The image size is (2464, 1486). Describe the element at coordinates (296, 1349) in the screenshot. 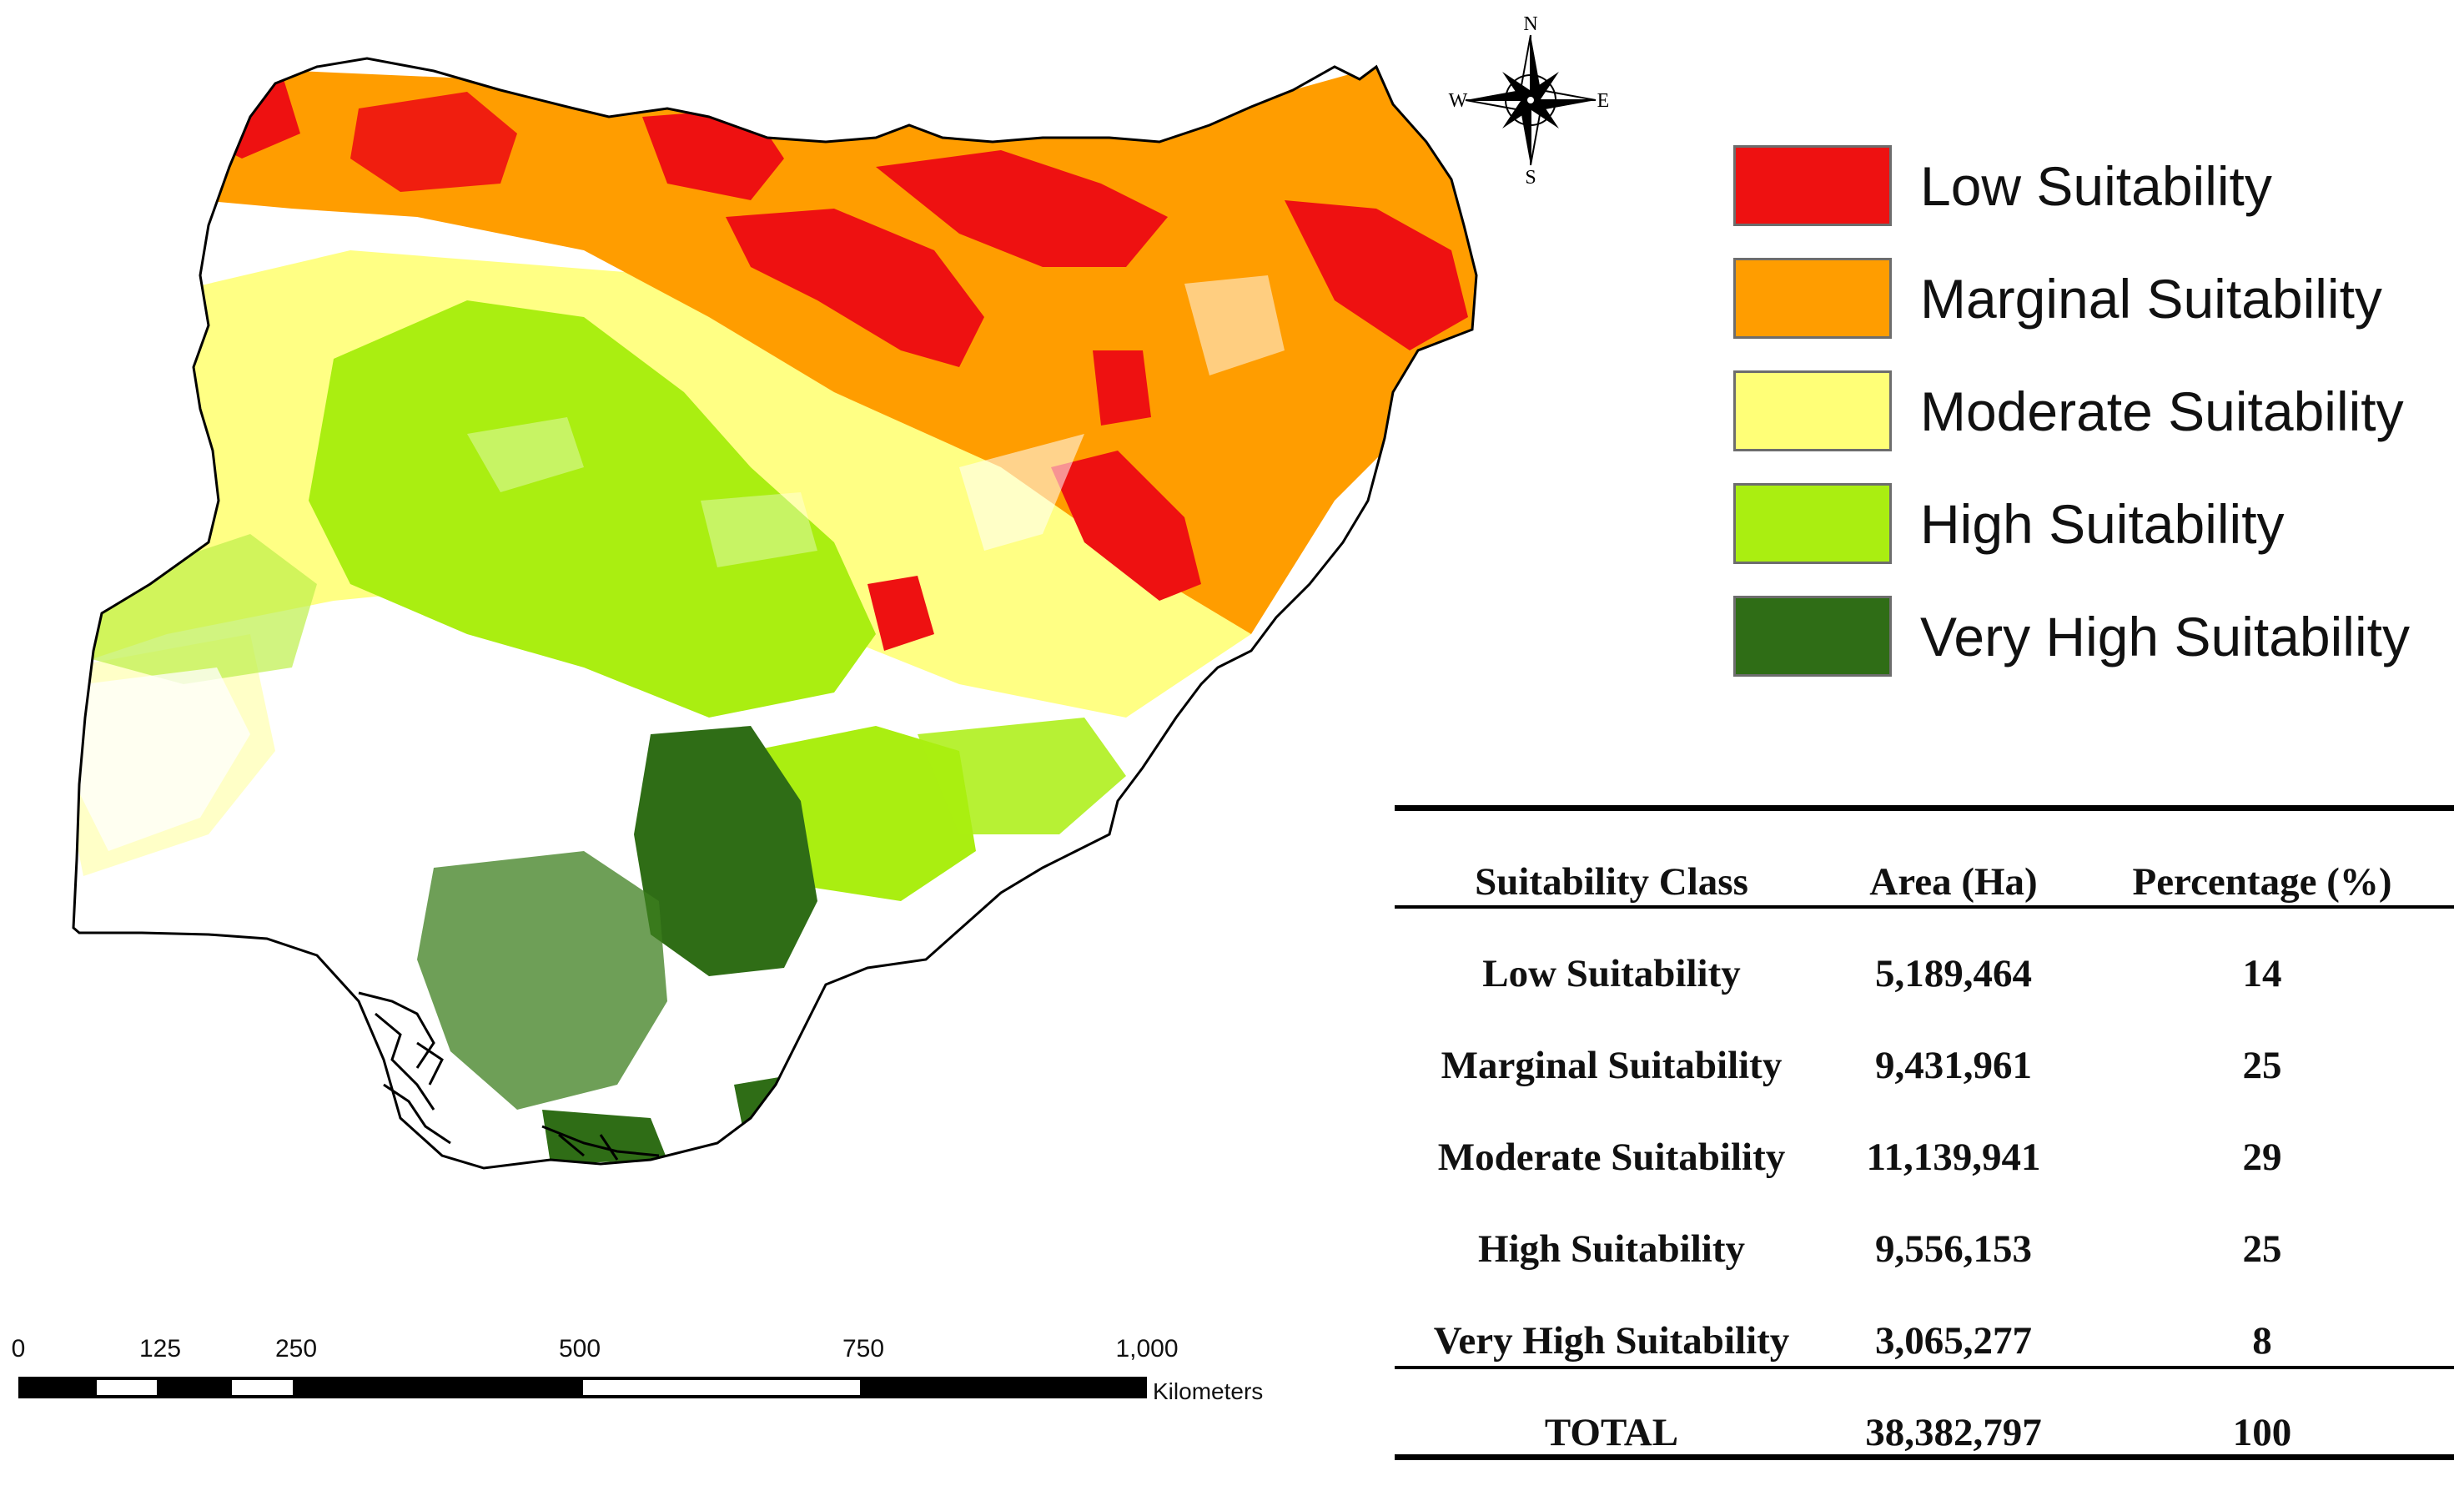

I see `scale-tick-label: 250` at that location.